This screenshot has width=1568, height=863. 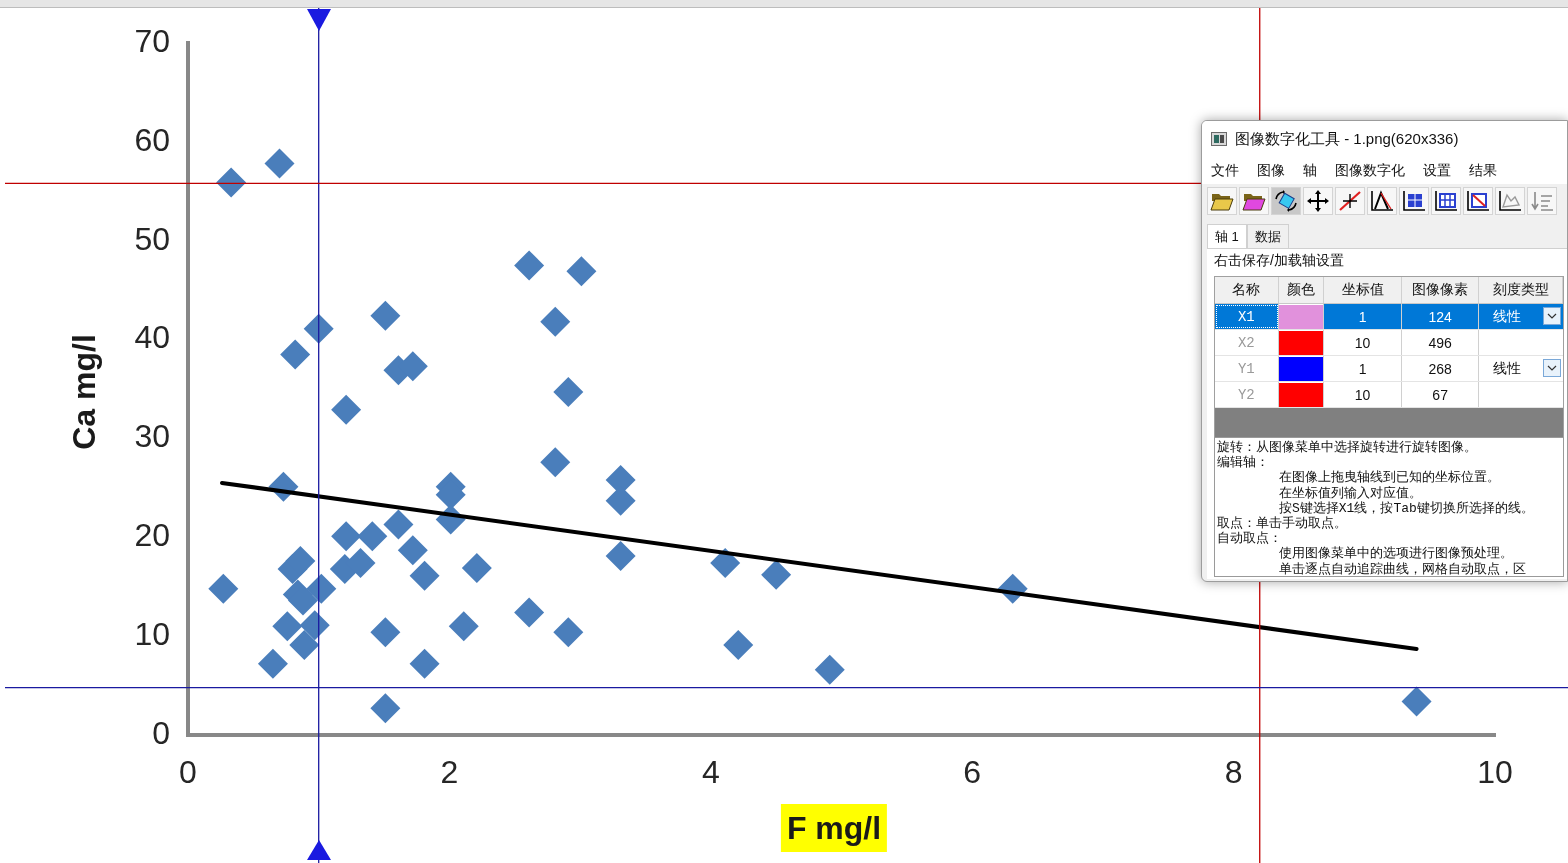 What do you see at coordinates (152, 40) in the screenshot?
I see `y-tick-label: 70` at bounding box center [152, 40].